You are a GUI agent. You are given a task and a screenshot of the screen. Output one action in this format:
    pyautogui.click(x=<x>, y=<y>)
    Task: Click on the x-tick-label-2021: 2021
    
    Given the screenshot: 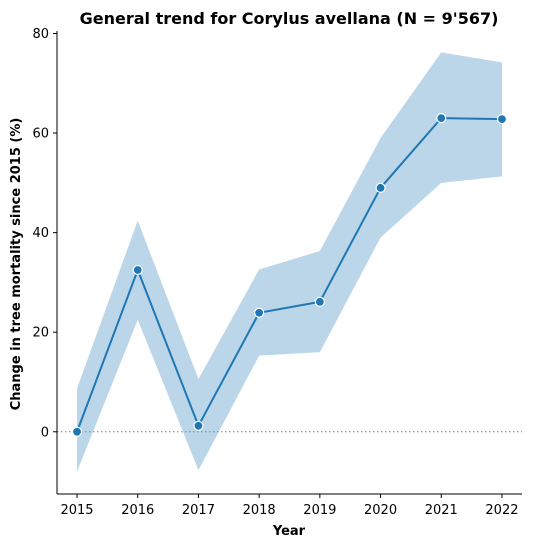 What is the action you would take?
    pyautogui.click(x=441, y=510)
    